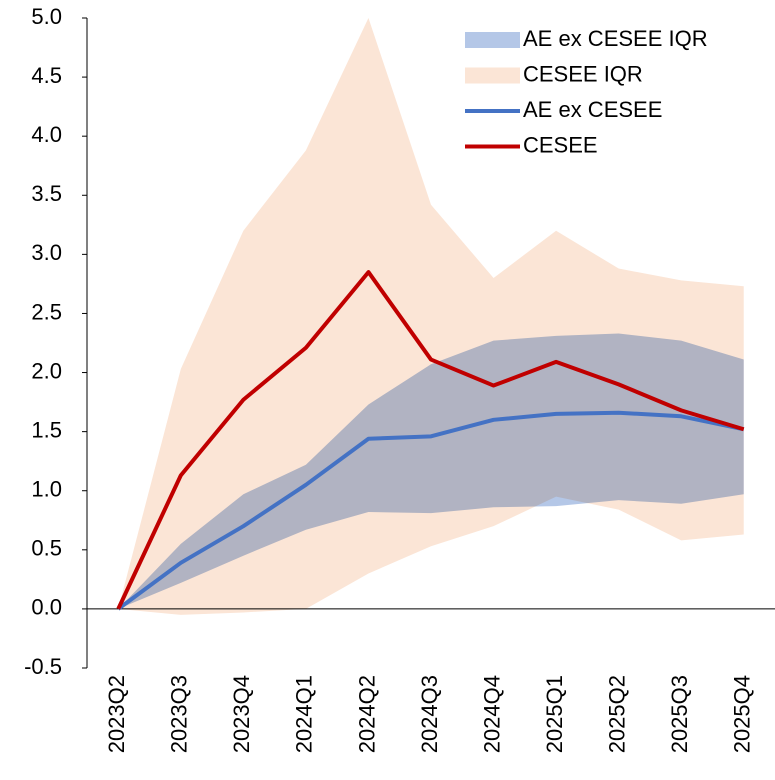  I want to click on y-tick-label: -0.5, so click(43, 666).